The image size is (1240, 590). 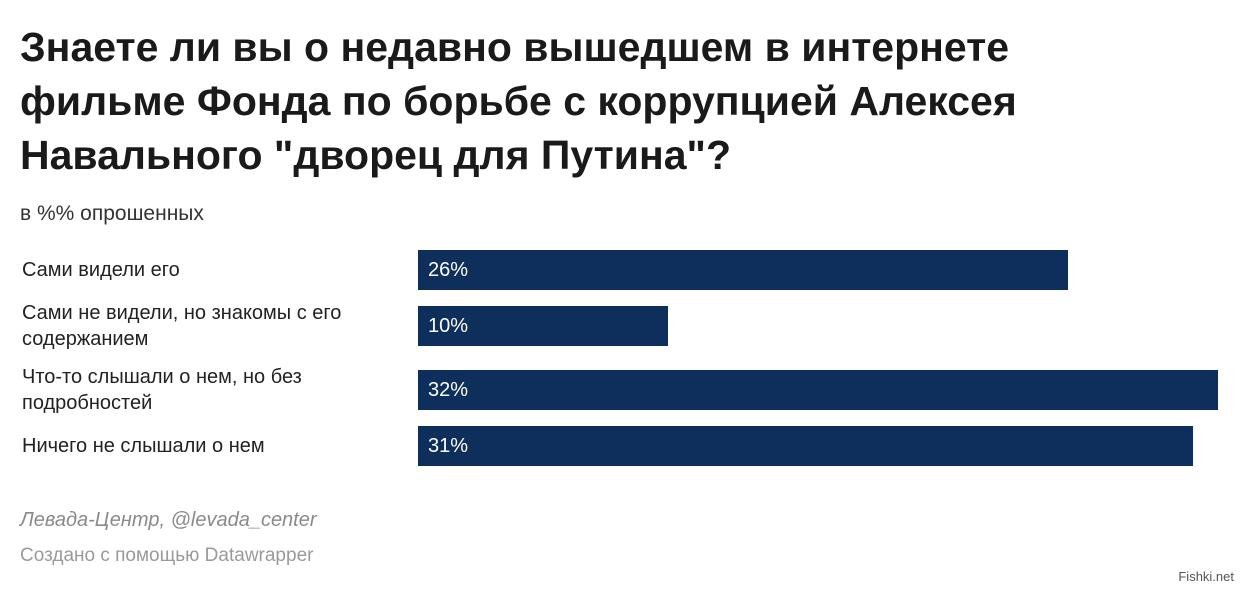 I want to click on datawrapper-credit: Создано с помощью Datawrapper, so click(x=167, y=555).